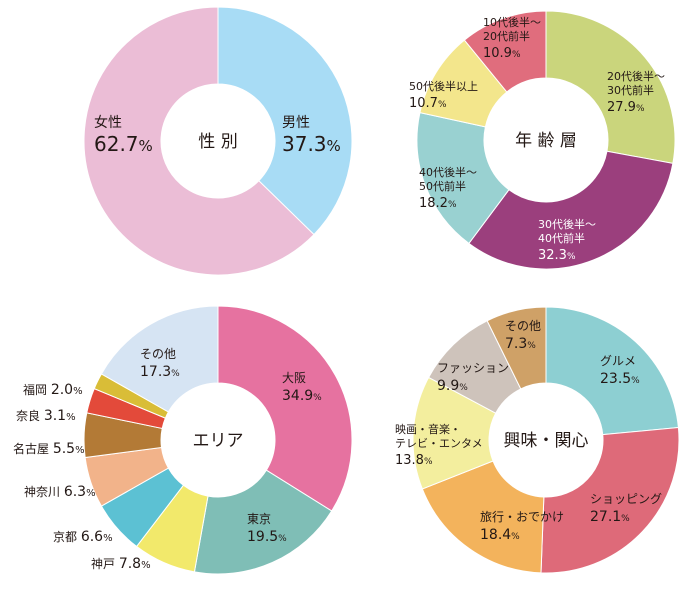 This screenshot has width=700, height=595. Describe the element at coordinates (620, 370) in the screenshot. I see `slice-label-3-0: グルメ 23.5%` at that location.